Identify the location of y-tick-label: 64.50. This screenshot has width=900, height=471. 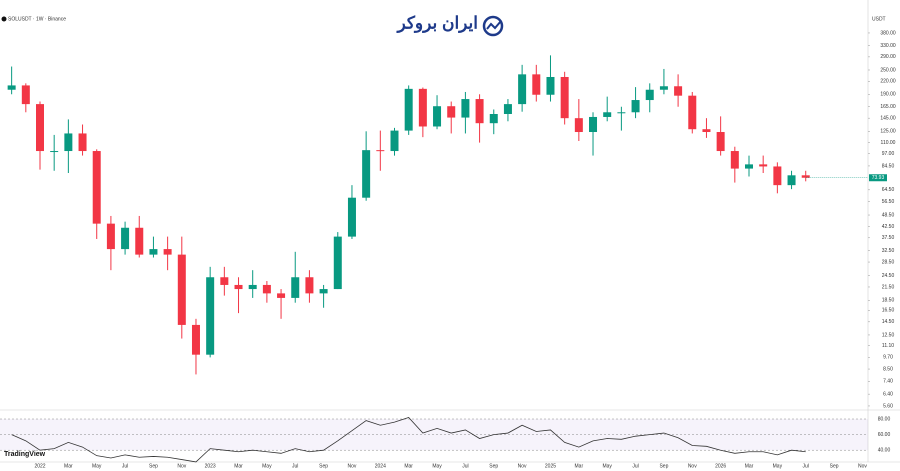
(888, 190).